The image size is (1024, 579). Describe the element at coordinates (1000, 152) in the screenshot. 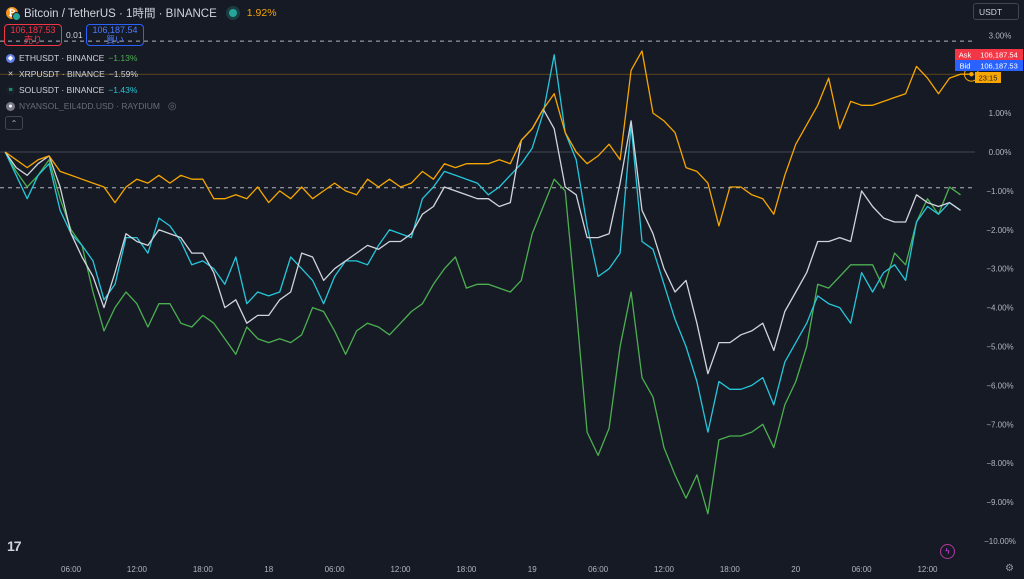

I see `y-tick-label: 0.00%` at that location.